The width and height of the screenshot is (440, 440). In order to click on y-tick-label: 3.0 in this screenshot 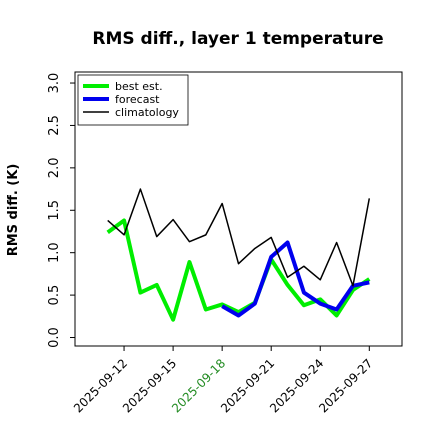, I will do `click(54, 83)`.